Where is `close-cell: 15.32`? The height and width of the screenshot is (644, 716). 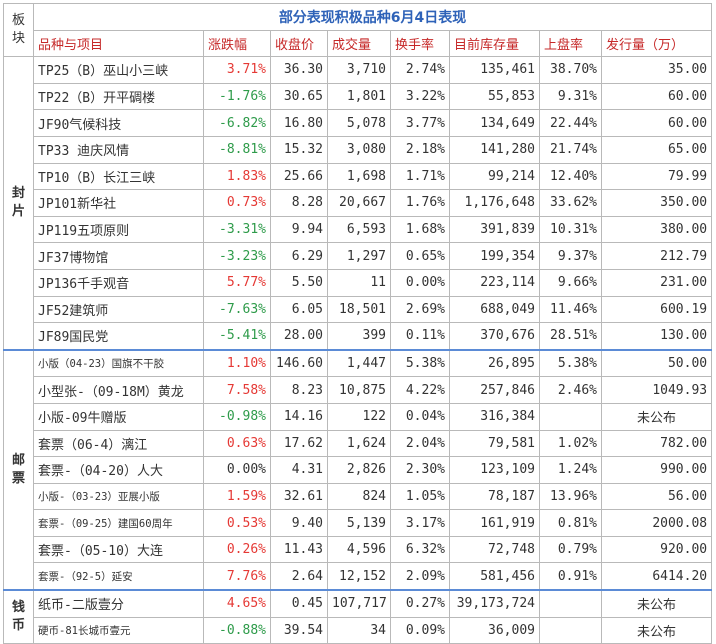
close-cell: 15.32 is located at coordinates (299, 149).